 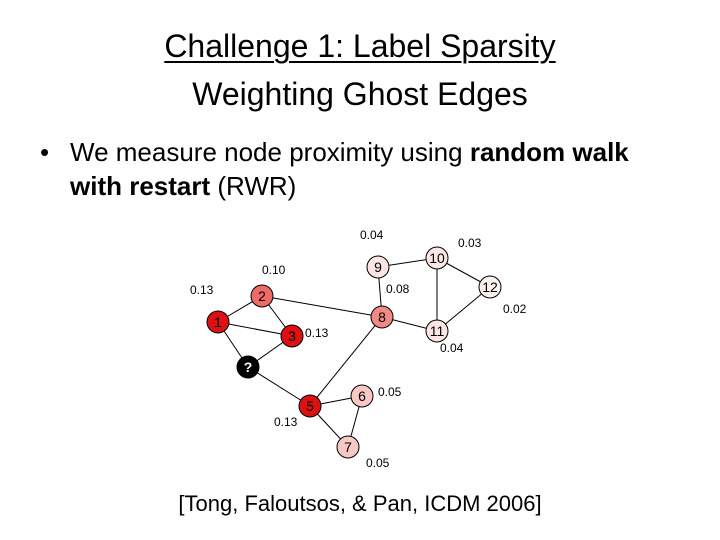 I want to click on graph-node-9: 9, so click(x=378, y=267).